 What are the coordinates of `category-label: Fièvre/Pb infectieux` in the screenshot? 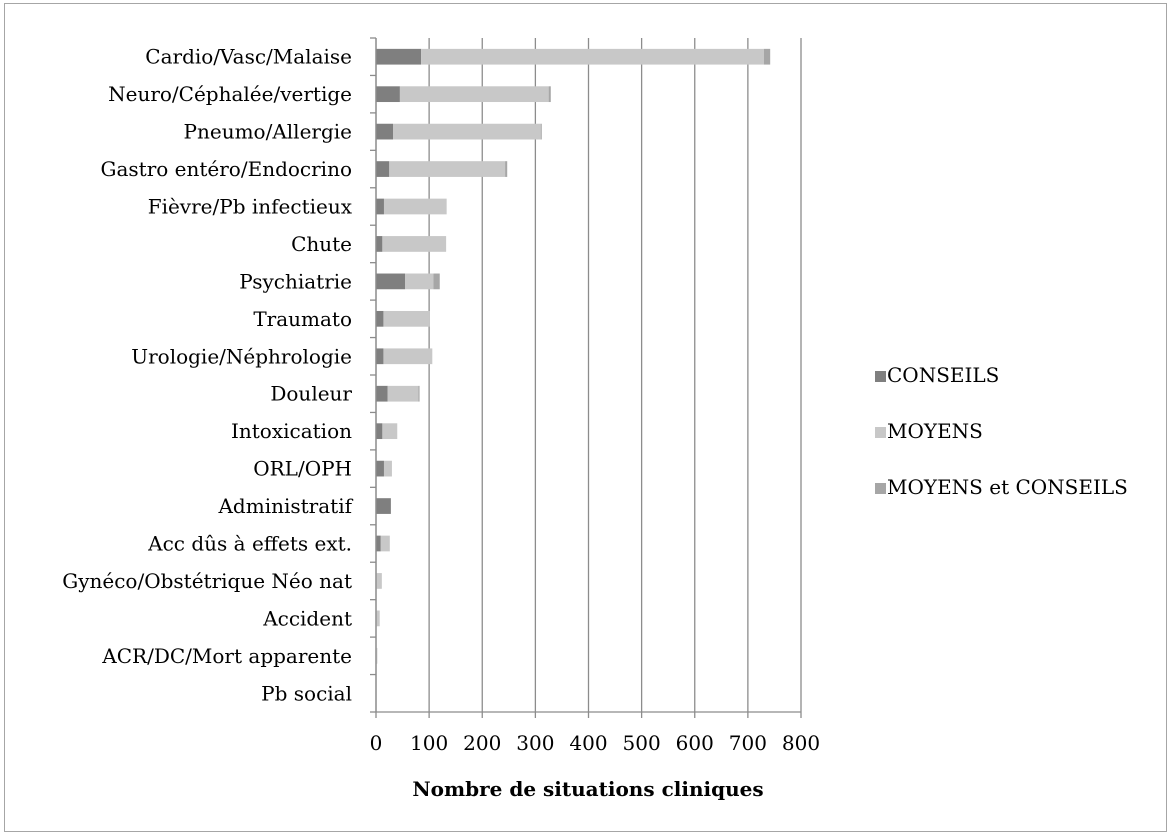 It's located at (250, 207).